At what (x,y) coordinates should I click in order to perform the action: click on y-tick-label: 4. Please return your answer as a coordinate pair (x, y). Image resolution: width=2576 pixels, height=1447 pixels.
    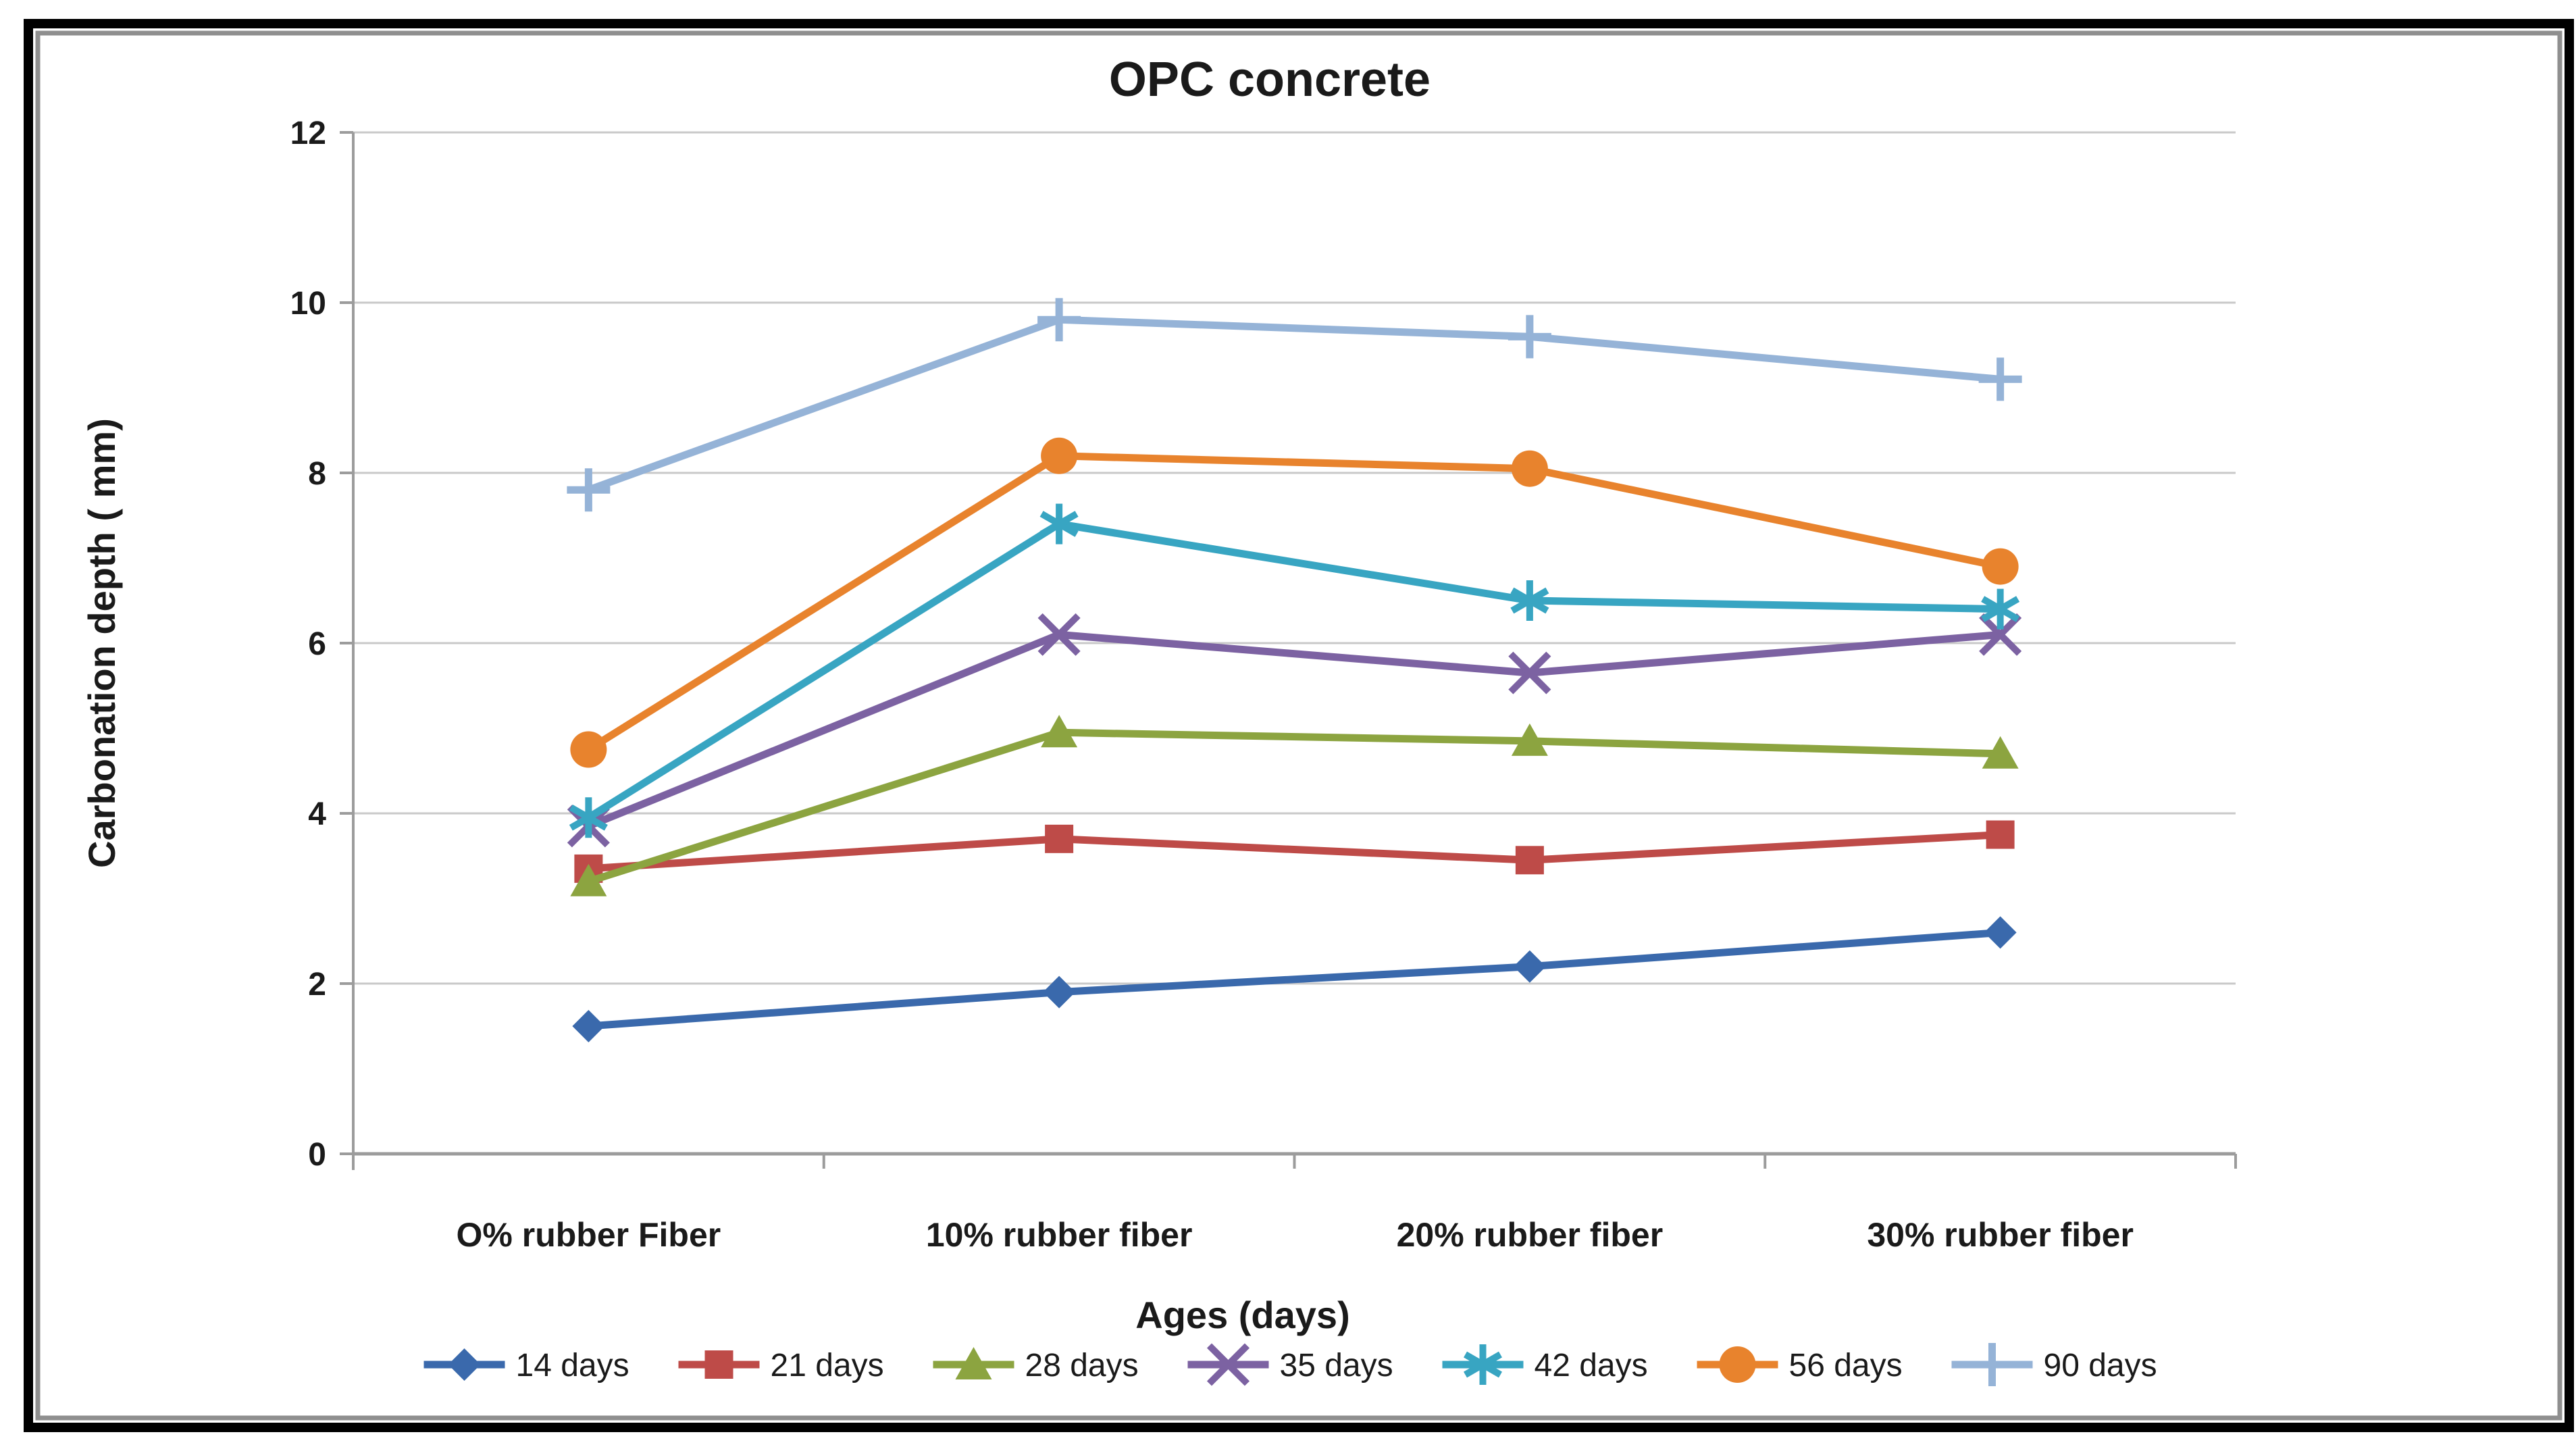
    Looking at the image, I should click on (317, 814).